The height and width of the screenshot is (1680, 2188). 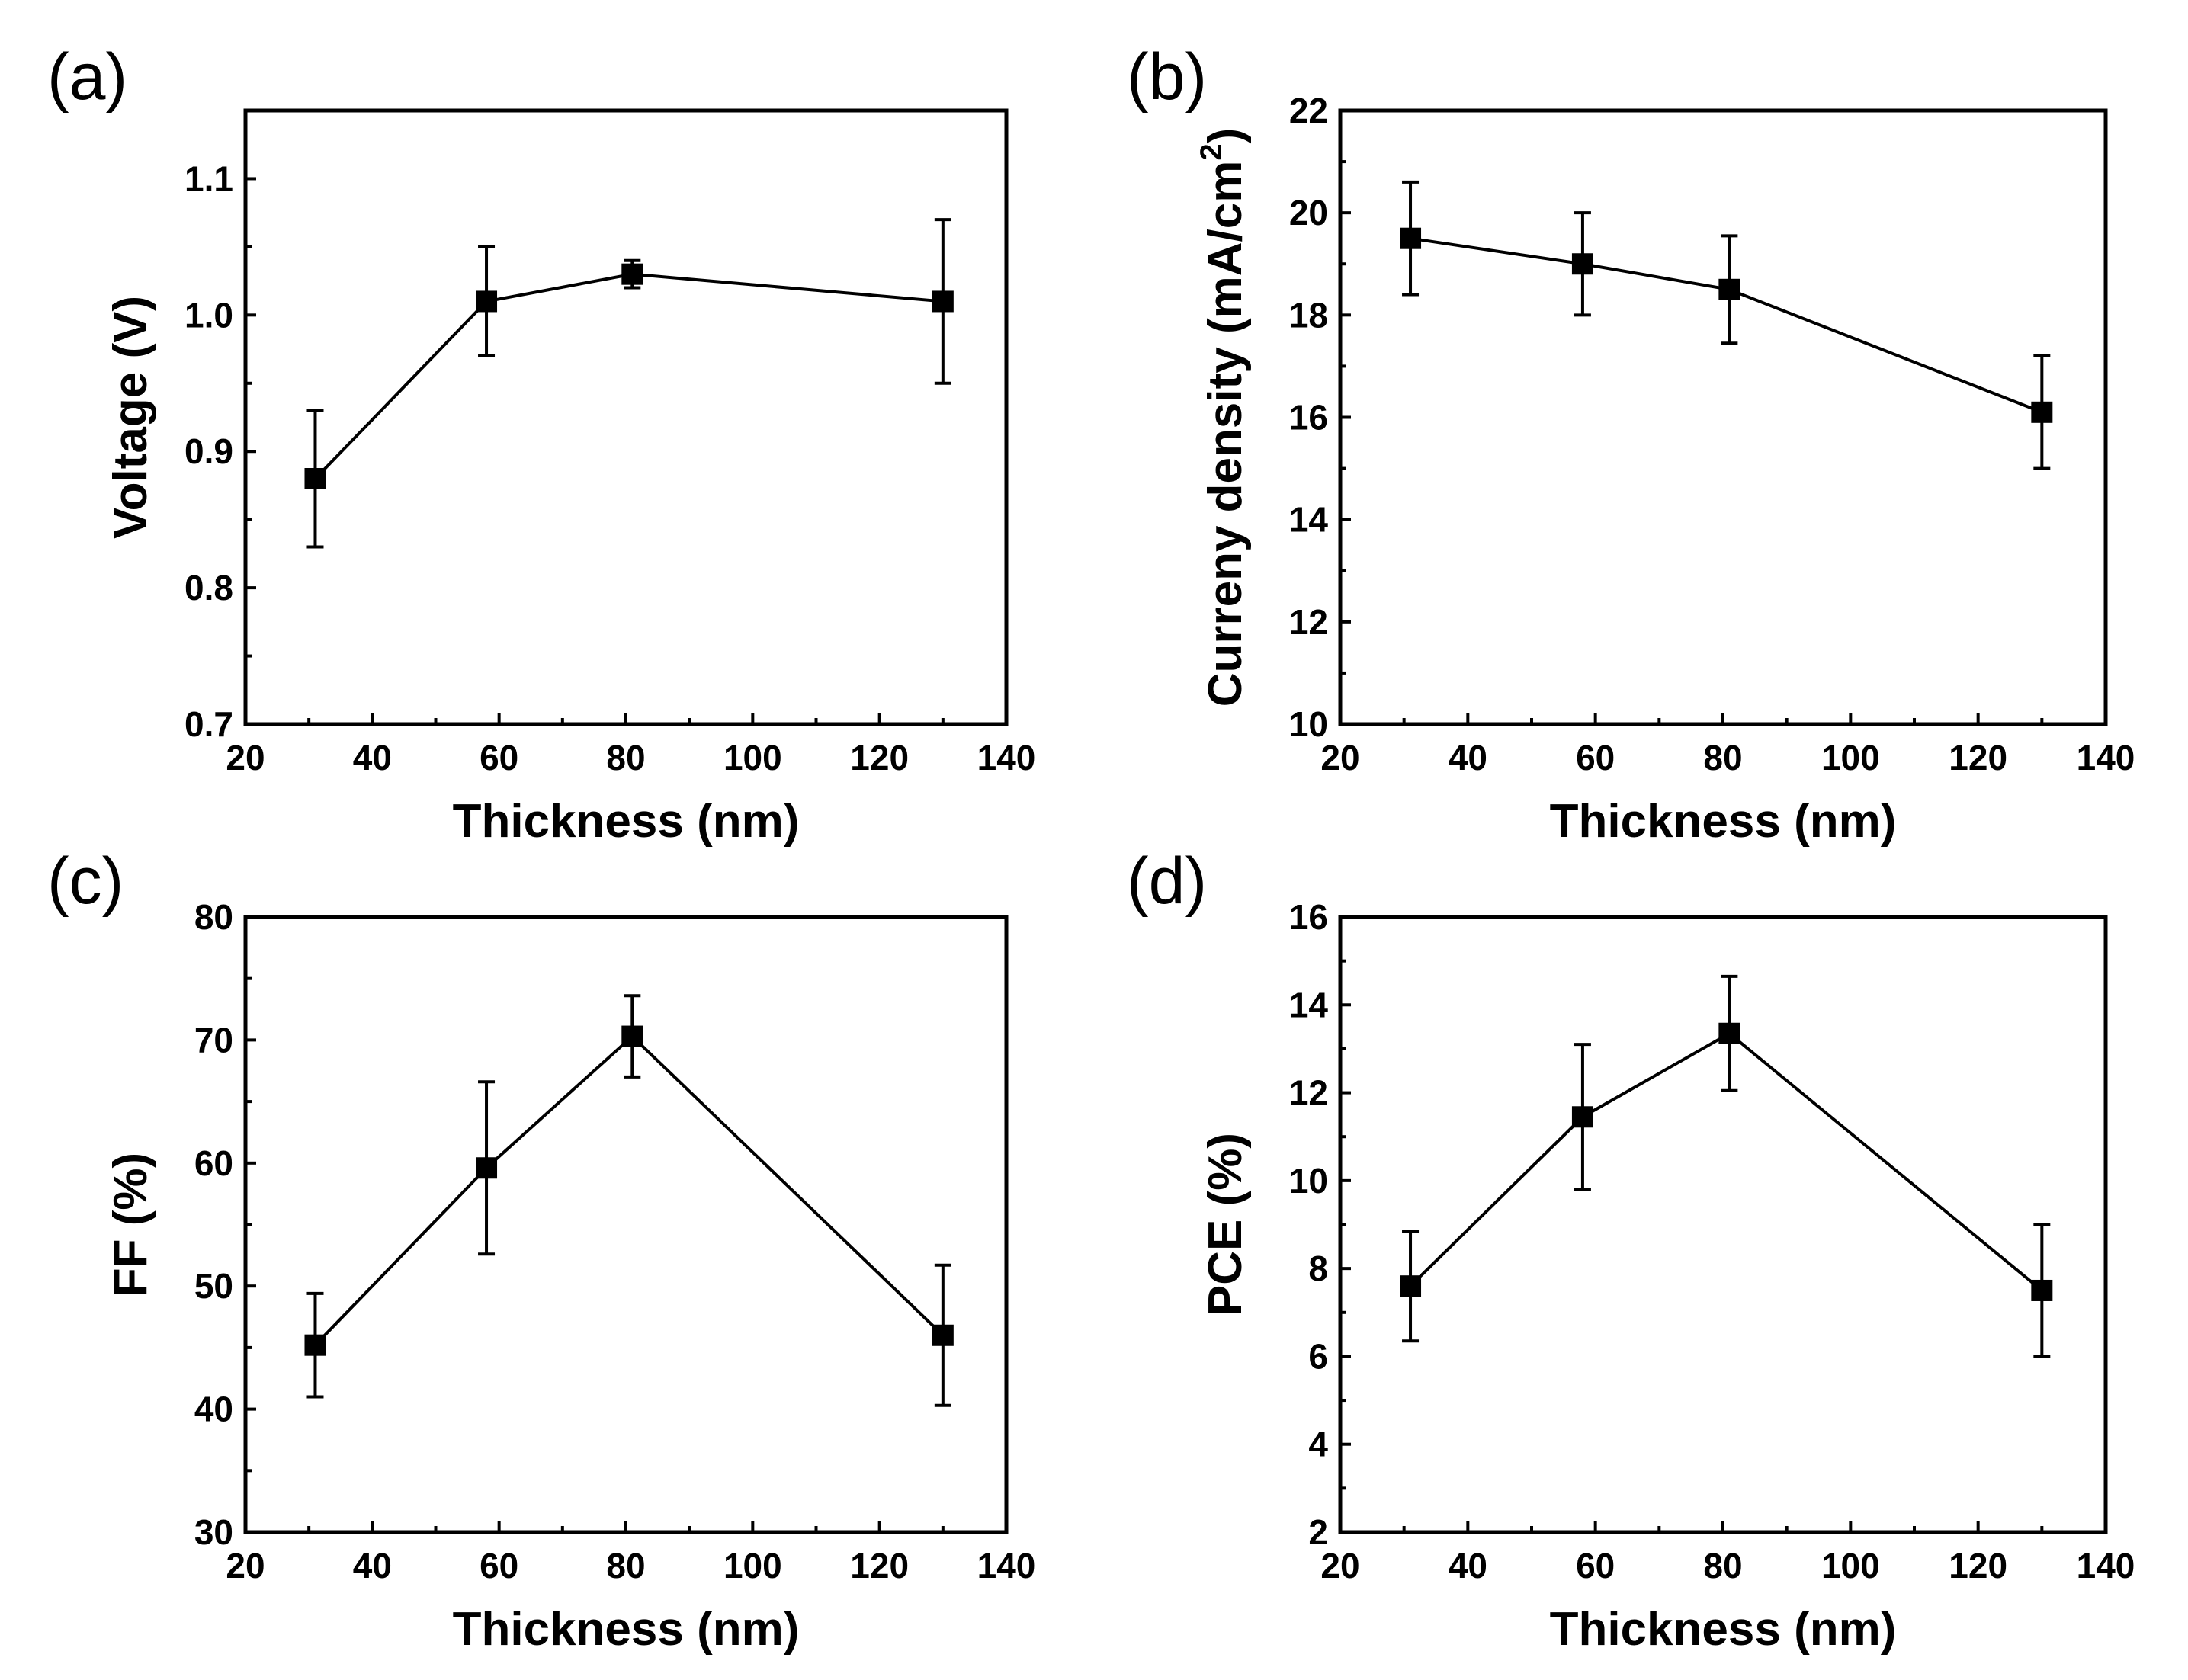 I want to click on panel-b-x-tick-label: 60, so click(x=1596, y=757).